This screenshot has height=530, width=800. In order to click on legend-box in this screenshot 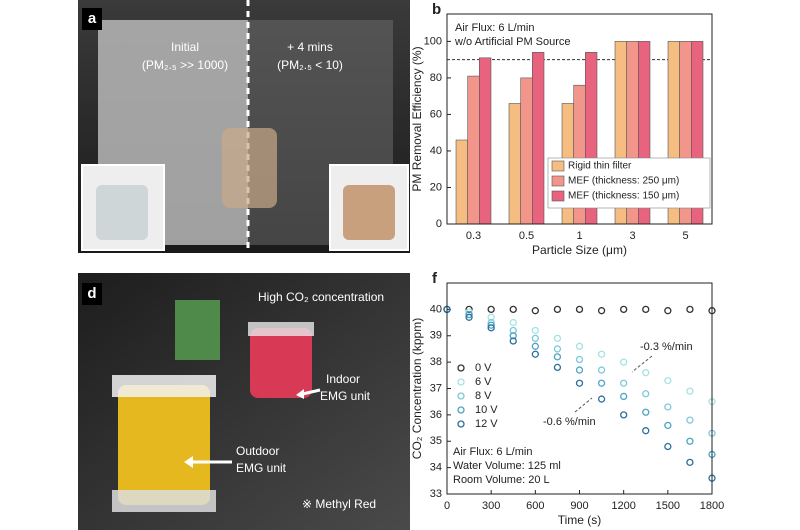, I will do `click(629, 183)`.